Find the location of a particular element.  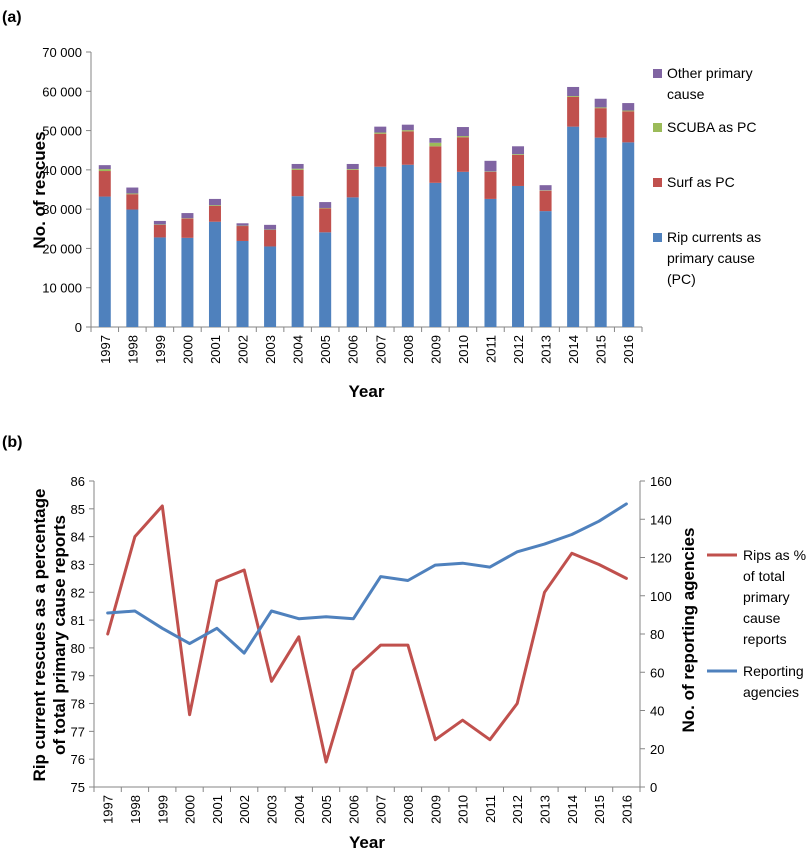

x-tick-label: 2005 is located at coordinates (326, 809).